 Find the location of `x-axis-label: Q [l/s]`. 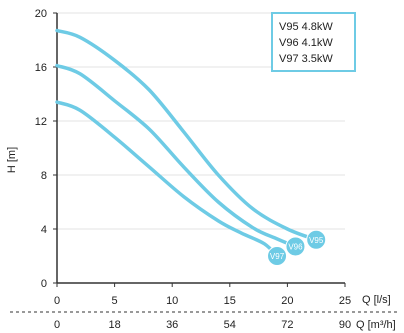

x-axis-label: Q [l/s] is located at coordinates (376, 300).